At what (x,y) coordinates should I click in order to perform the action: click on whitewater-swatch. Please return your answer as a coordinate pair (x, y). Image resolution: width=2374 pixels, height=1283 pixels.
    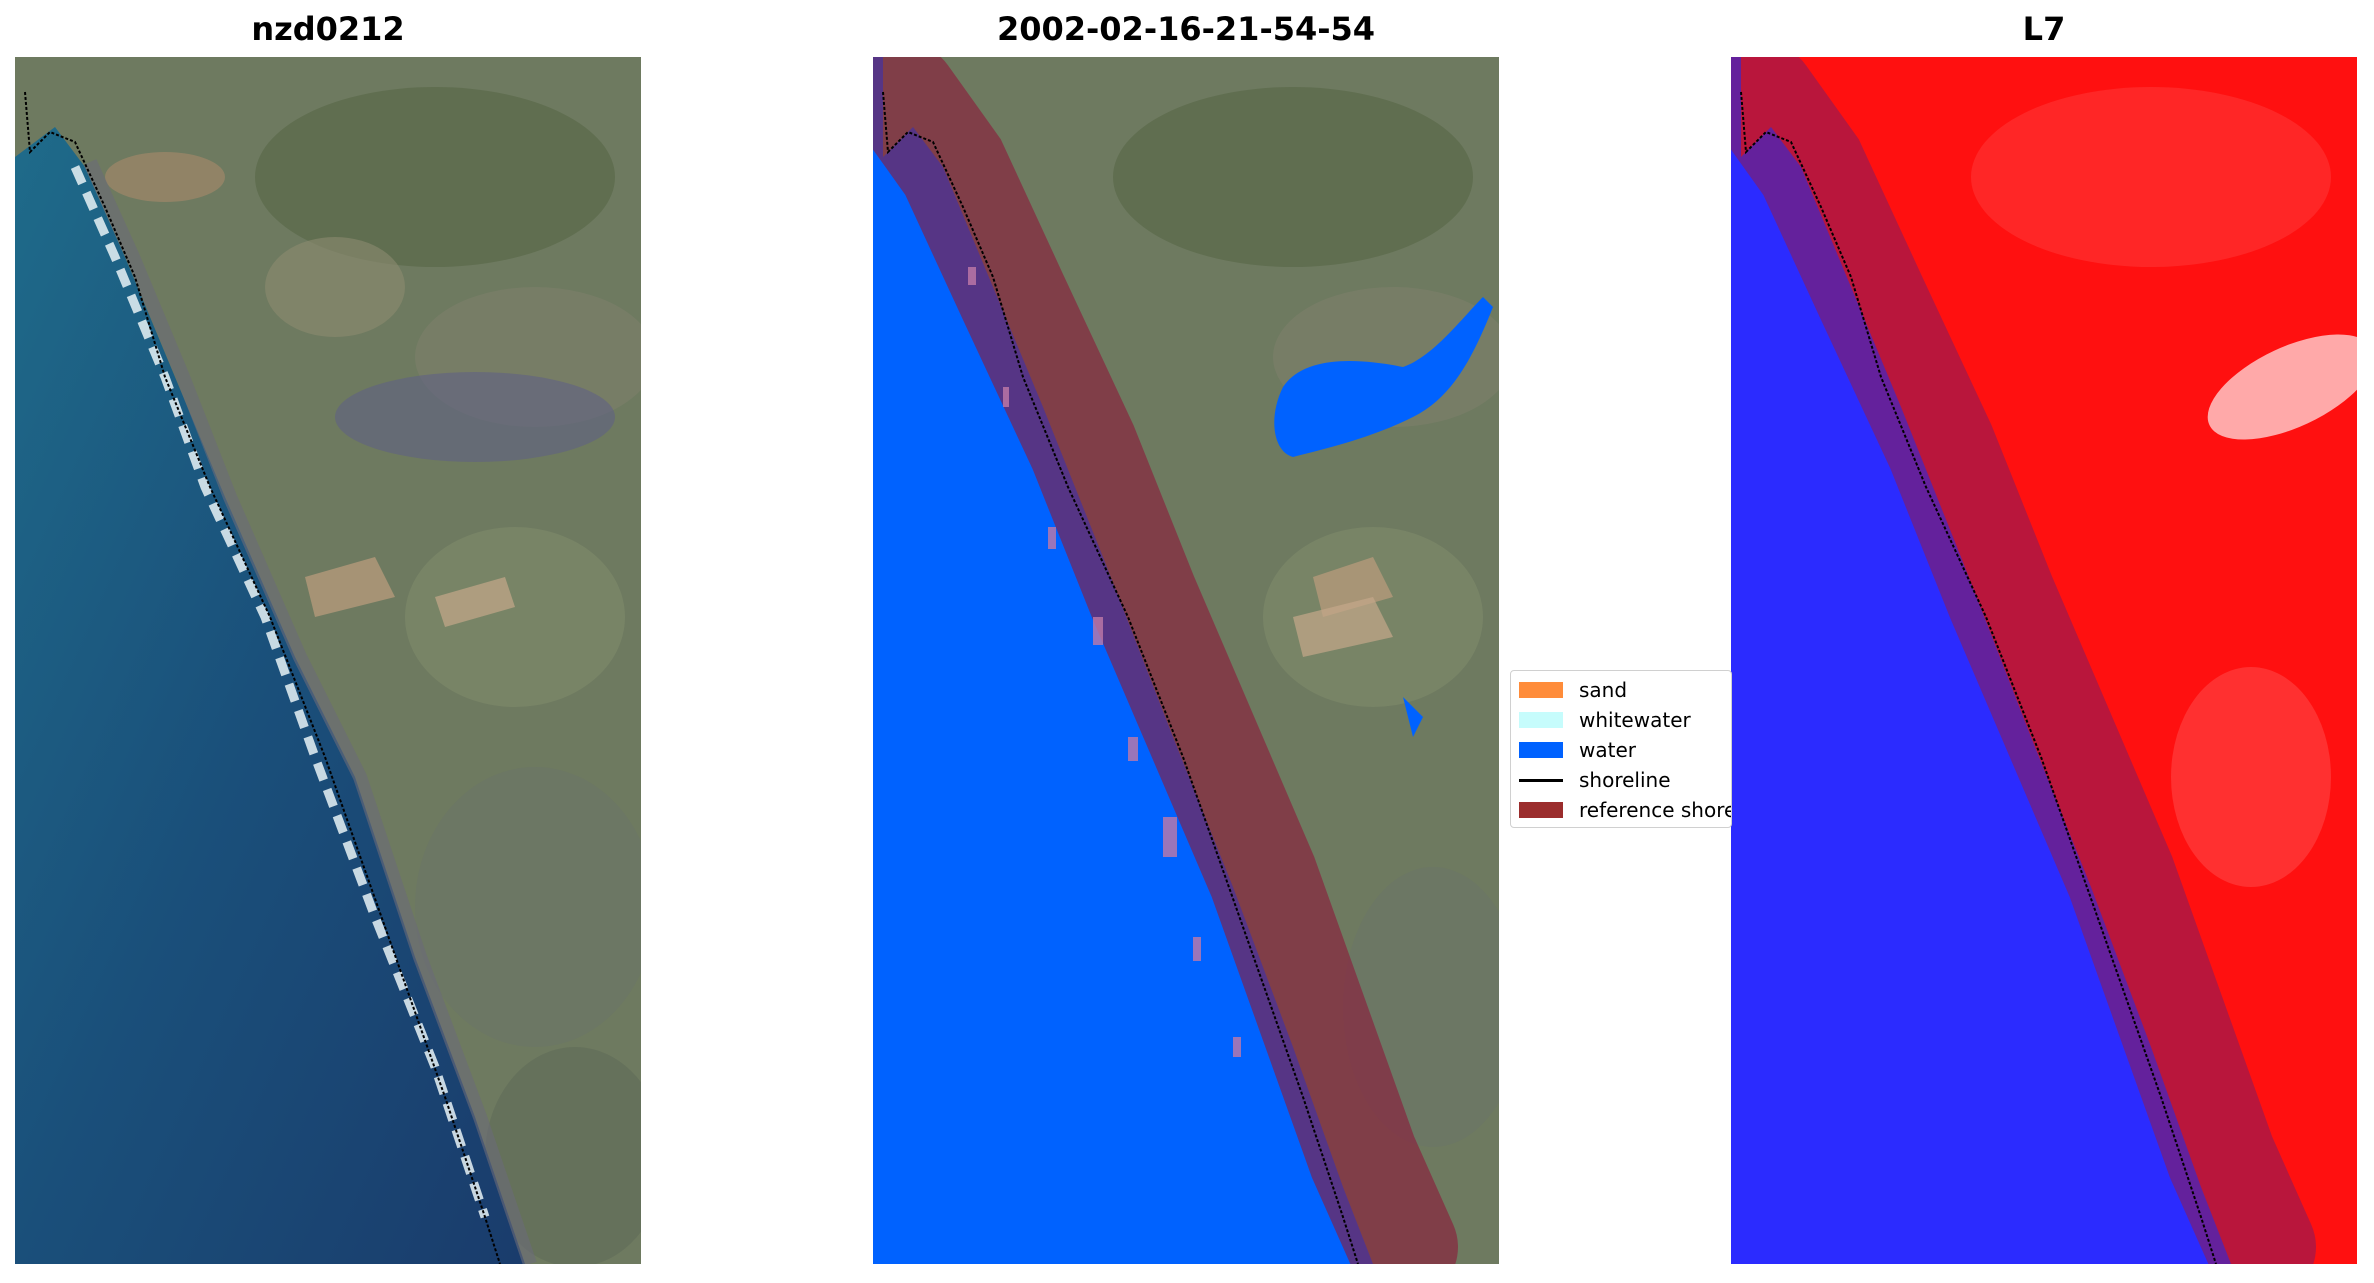
    Looking at the image, I should click on (1541, 720).